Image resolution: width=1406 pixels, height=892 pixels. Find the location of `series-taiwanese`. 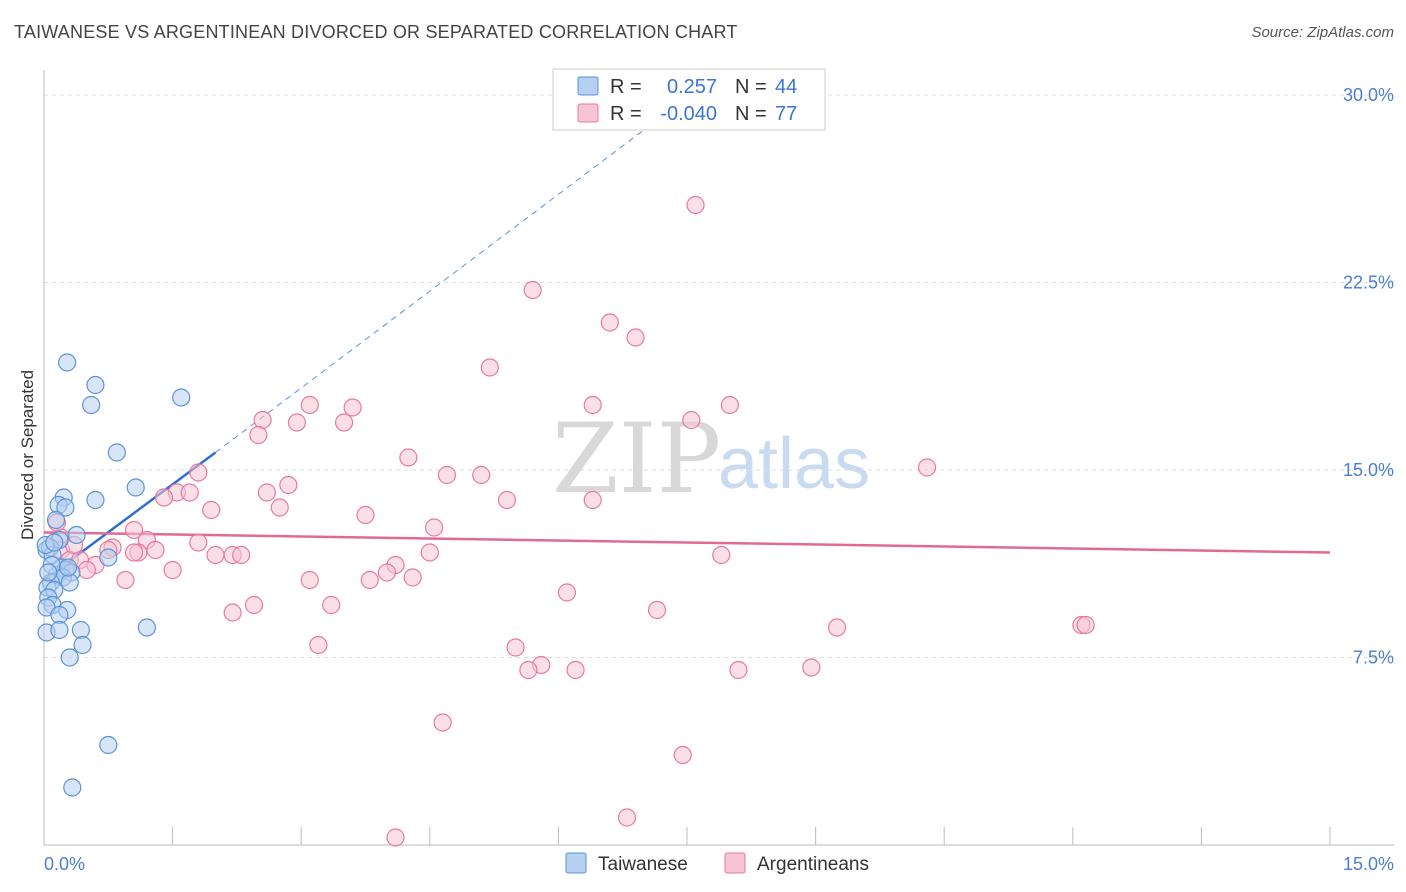

series-taiwanese is located at coordinates (113, 575).